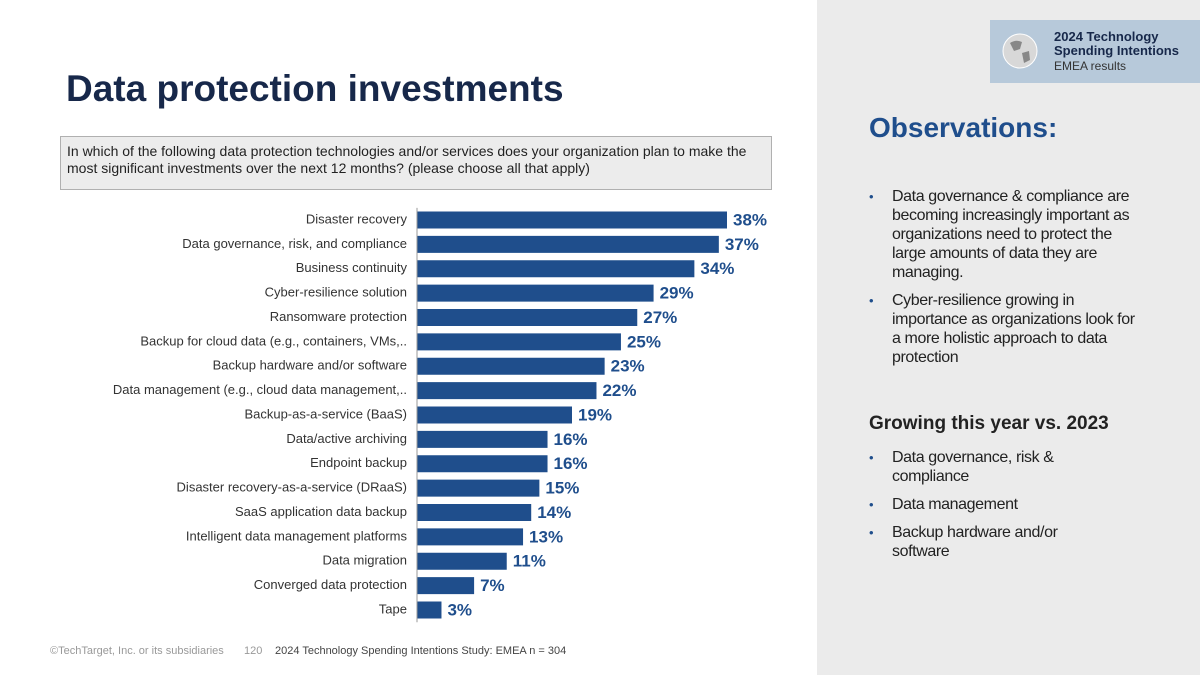  What do you see at coordinates (989, 423) in the screenshot?
I see `growing-title: Growing this year vs. 2023` at bounding box center [989, 423].